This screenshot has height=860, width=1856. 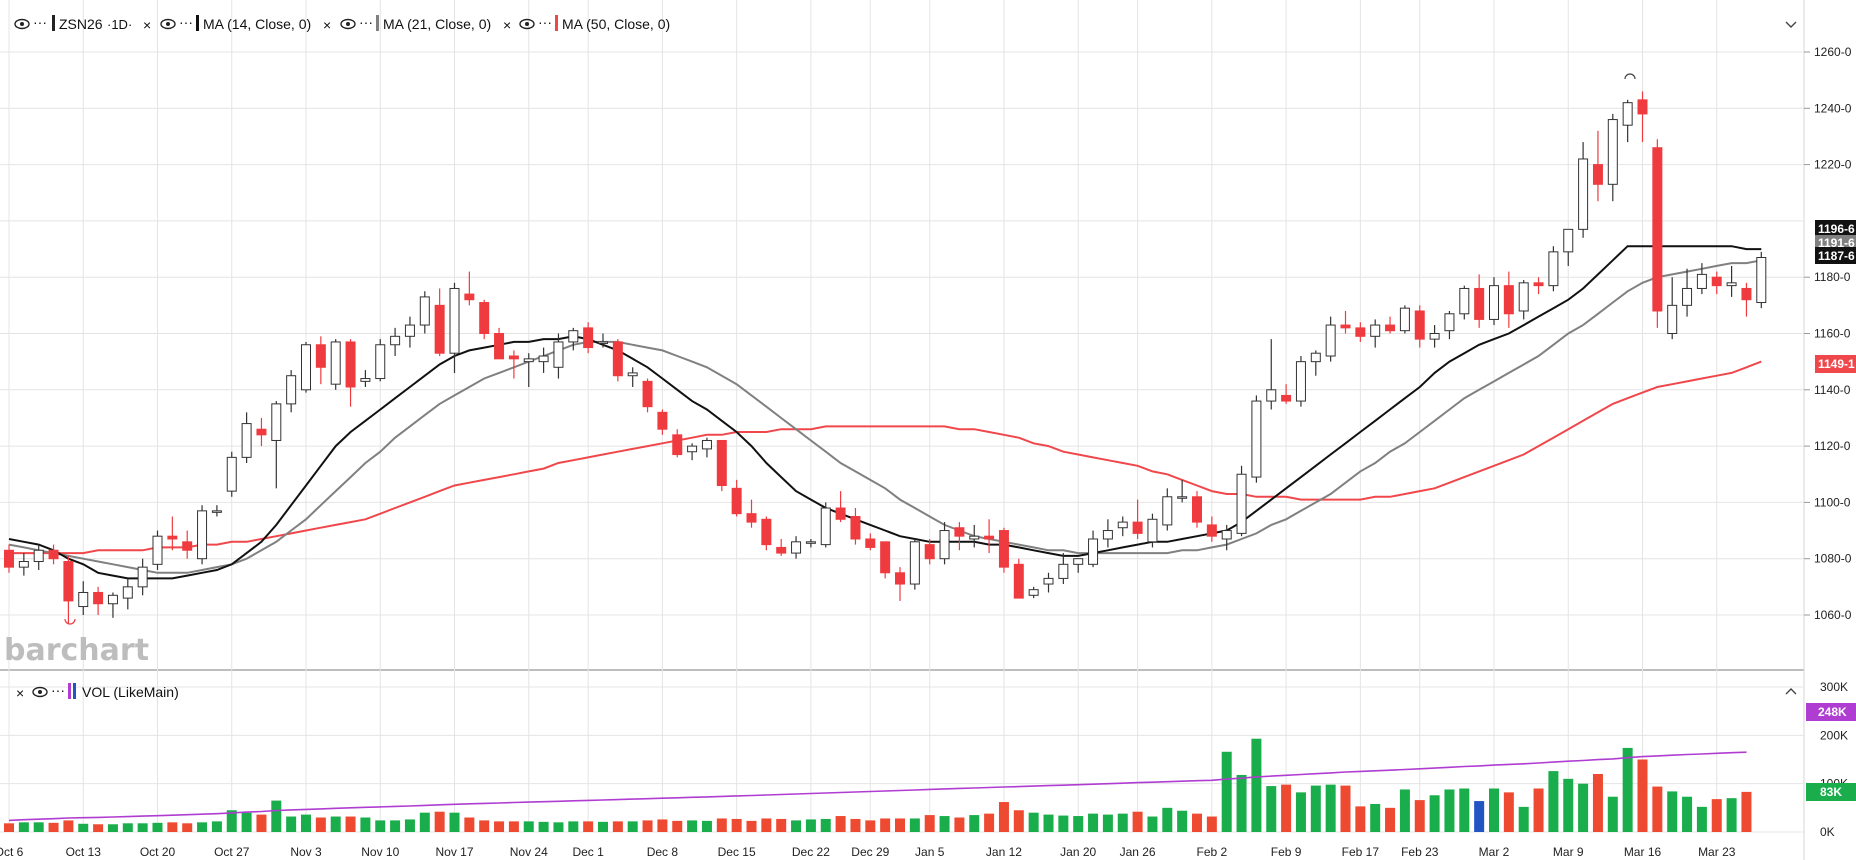 I want to click on date-tick-label: Jan 20, so click(x=1078, y=852).